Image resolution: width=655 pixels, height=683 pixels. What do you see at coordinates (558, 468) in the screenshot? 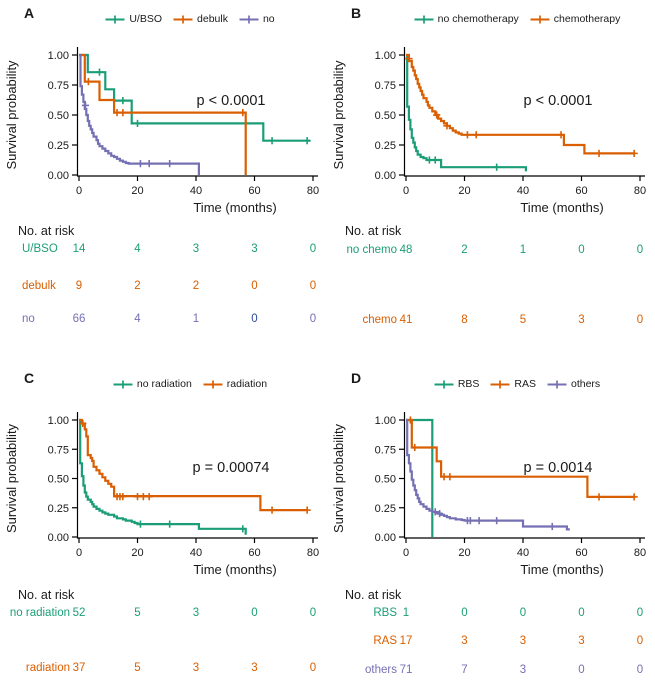
I see `p-value-label: p = 0.0014` at bounding box center [558, 468].